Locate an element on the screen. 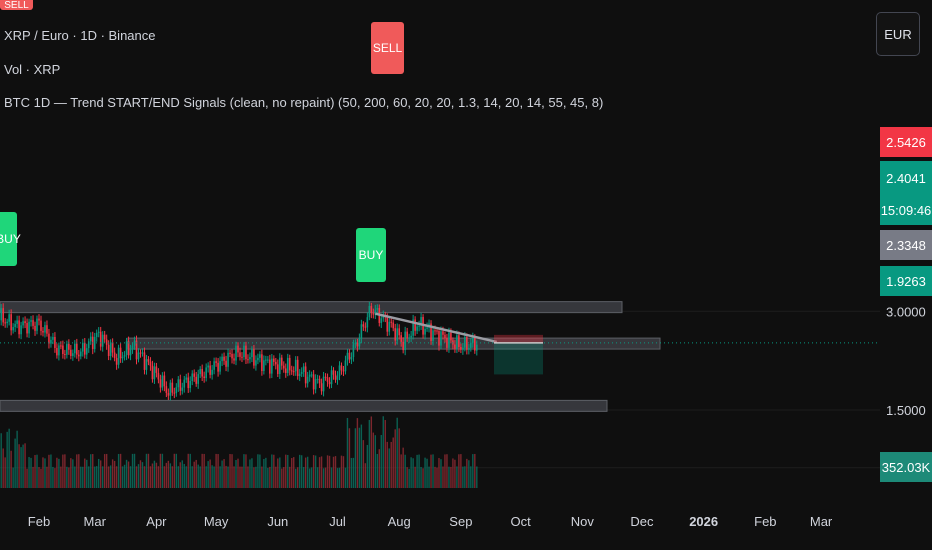 This screenshot has height=550, width=932. countdown-tag: 15:09:46 is located at coordinates (906, 210).